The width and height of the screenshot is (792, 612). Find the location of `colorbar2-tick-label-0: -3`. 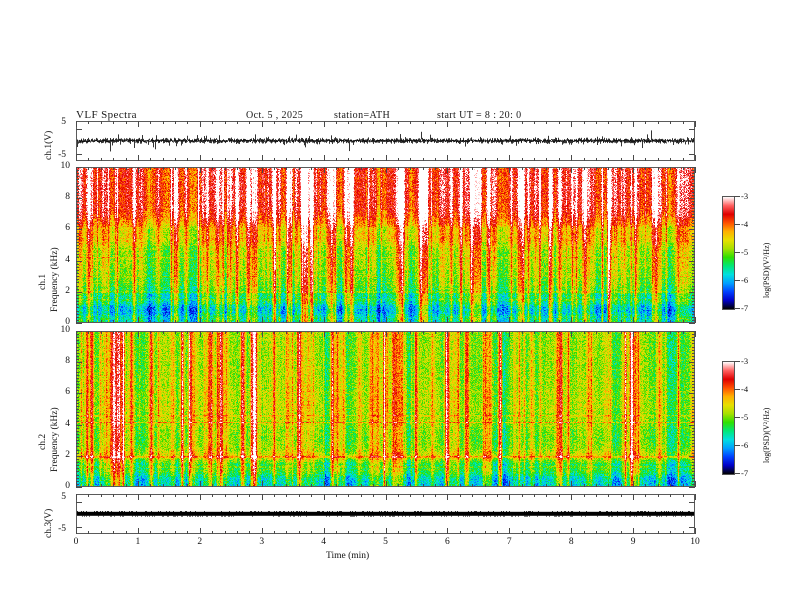

colorbar2-tick-label-0: -3 is located at coordinates (745, 361).